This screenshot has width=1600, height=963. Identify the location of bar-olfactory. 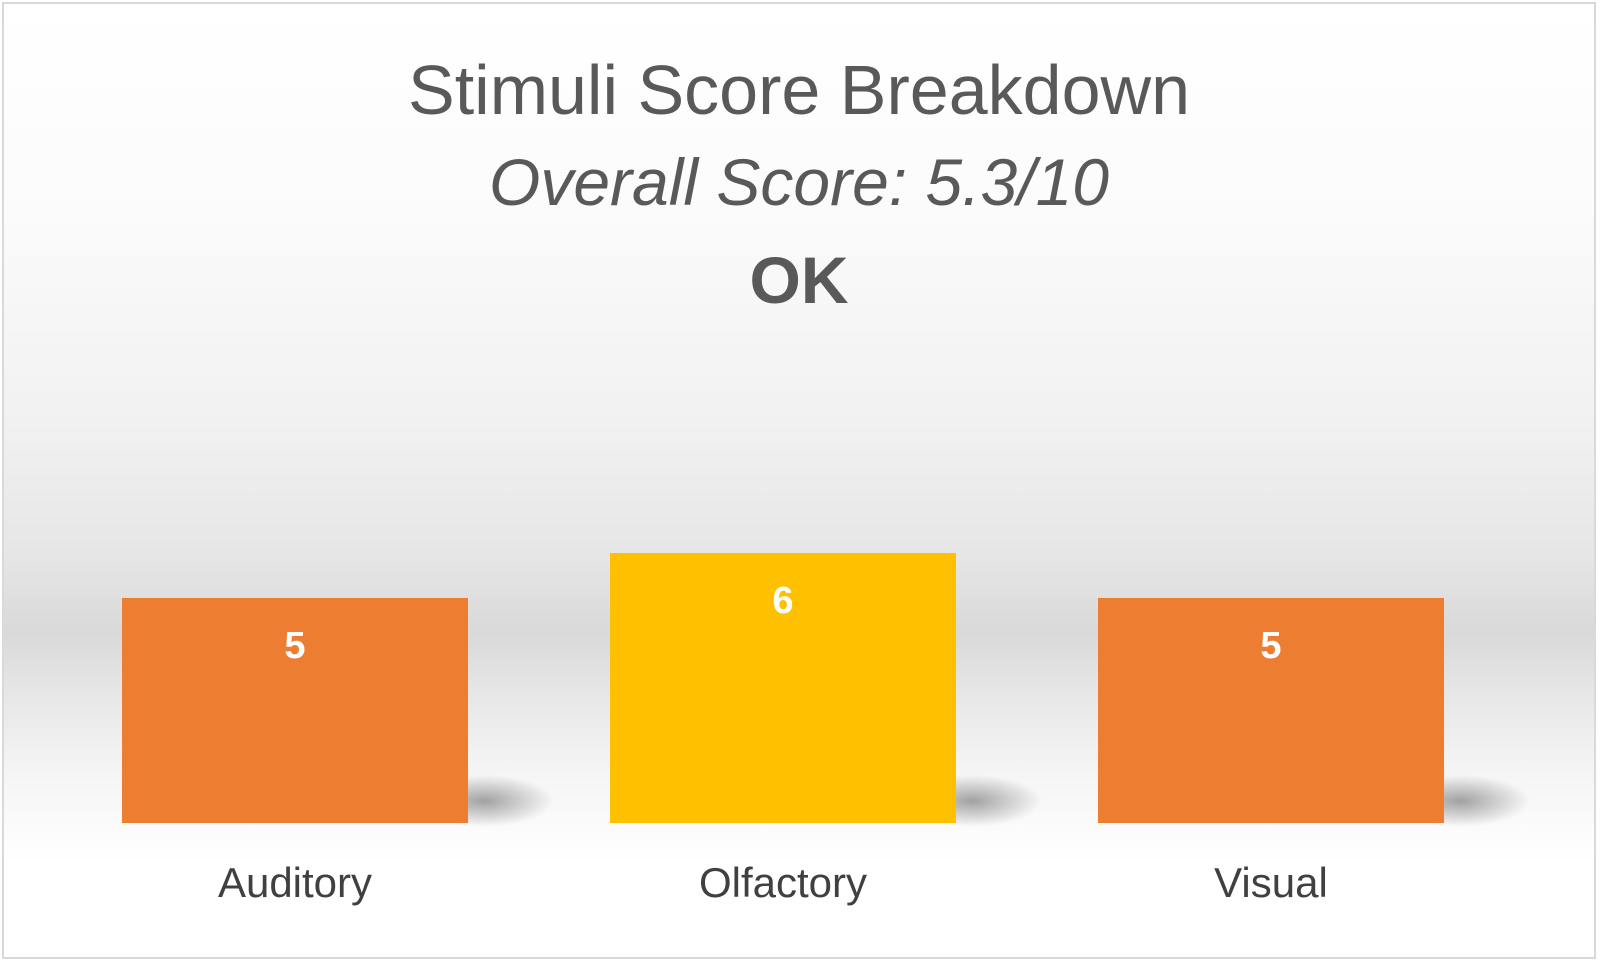
(783, 688).